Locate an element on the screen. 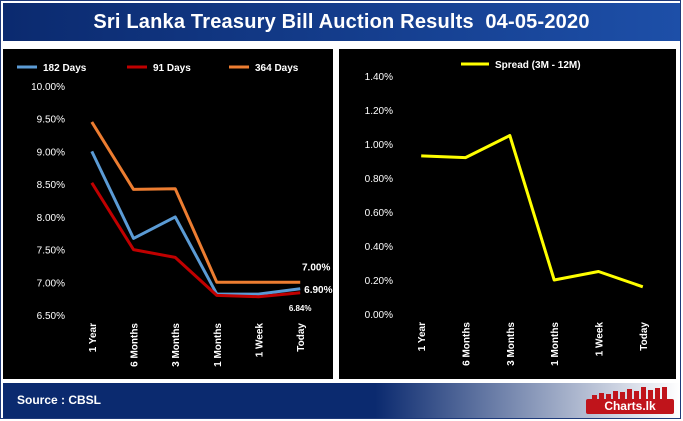  footer-bar: Source : CBSL Charts.lk is located at coordinates (341, 400).